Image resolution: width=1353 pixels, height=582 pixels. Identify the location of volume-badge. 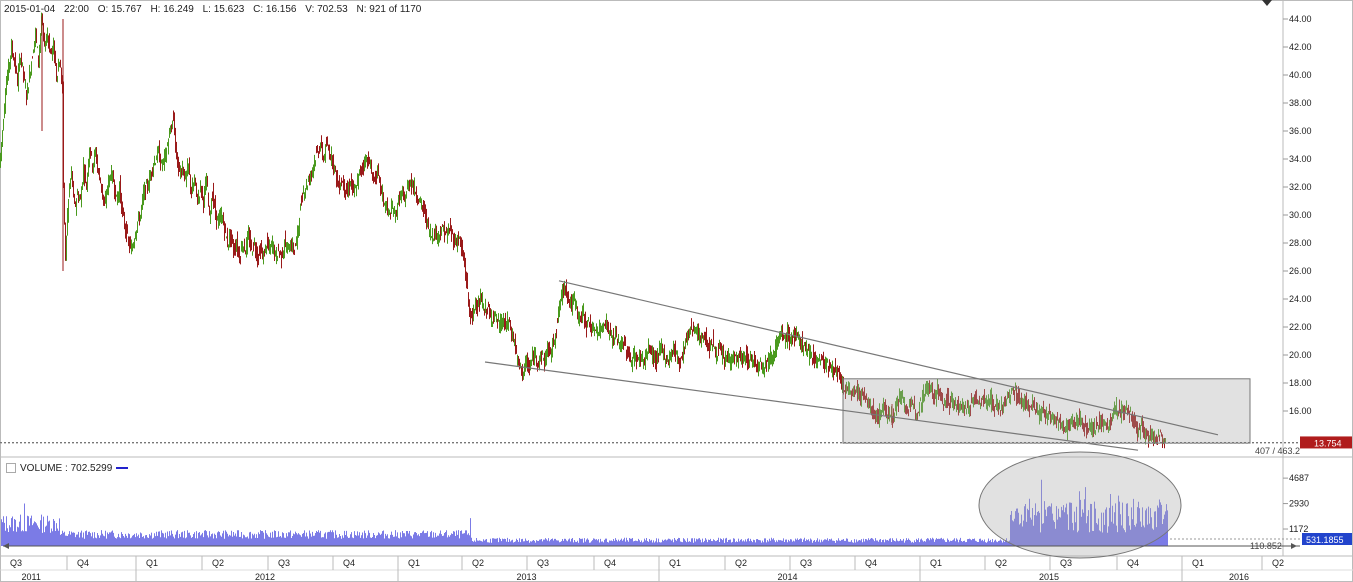
(1327, 539).